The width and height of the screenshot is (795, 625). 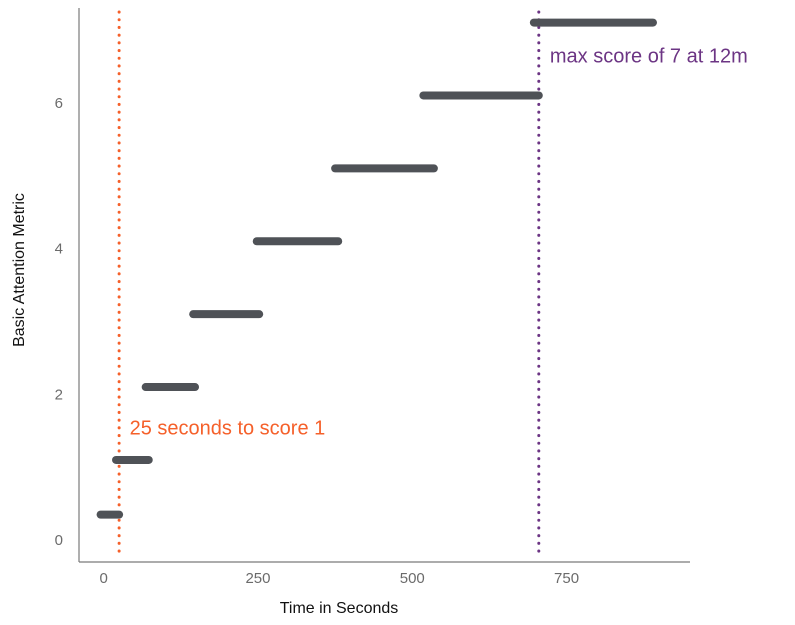 What do you see at coordinates (19, 270) in the screenshot?
I see `y-axis-title: Basic Attention Metric` at bounding box center [19, 270].